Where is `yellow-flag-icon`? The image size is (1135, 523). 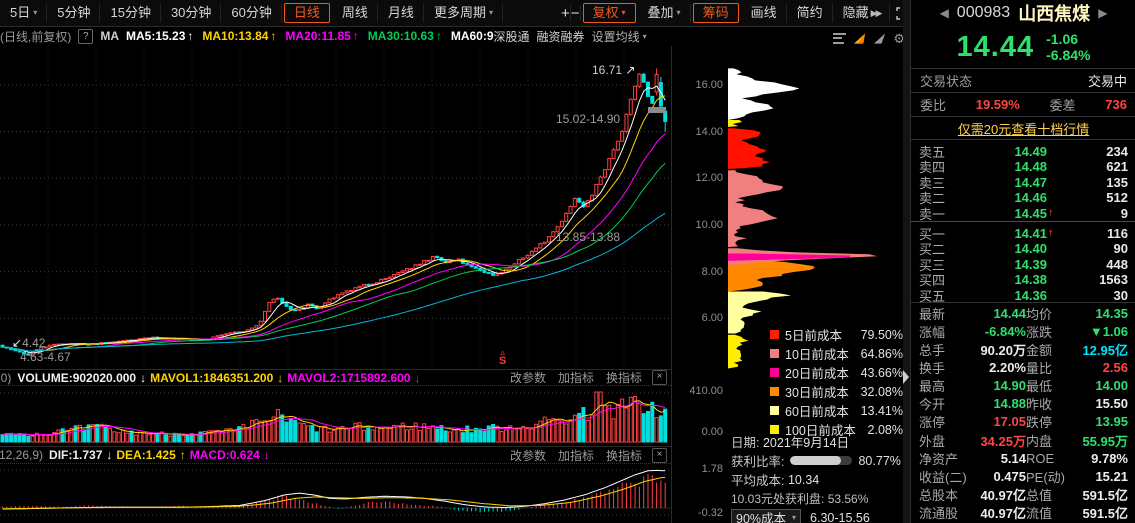
yellow-flag-icon is located at coordinates (859, 38).